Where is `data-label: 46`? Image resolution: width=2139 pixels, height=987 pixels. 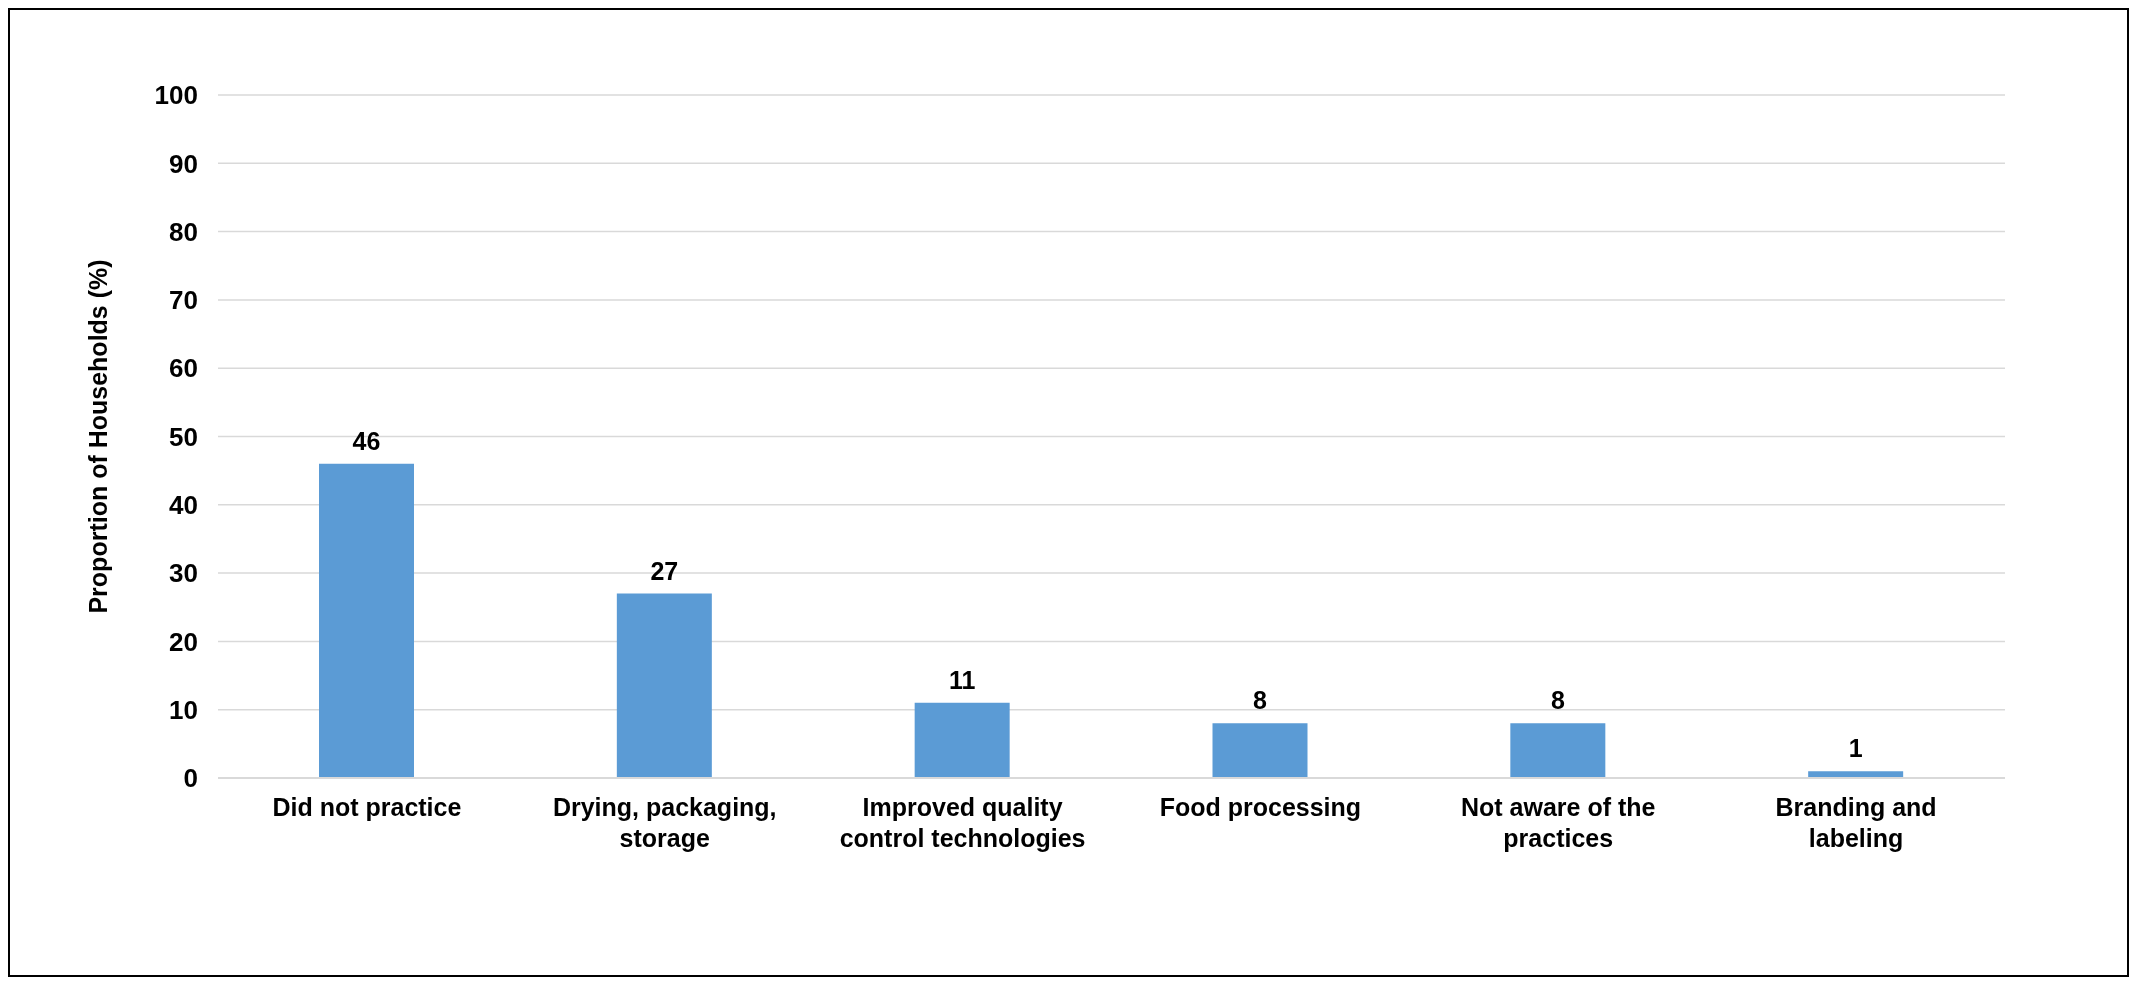
data-label: 46 is located at coordinates (366, 440).